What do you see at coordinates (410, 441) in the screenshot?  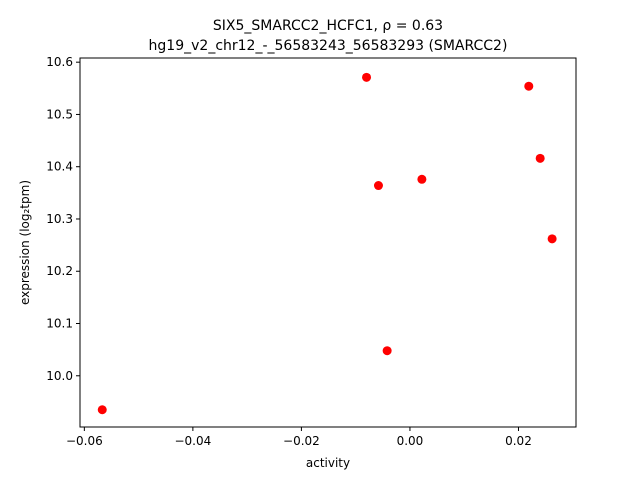 I see `x-tick-label: 0.00` at bounding box center [410, 441].